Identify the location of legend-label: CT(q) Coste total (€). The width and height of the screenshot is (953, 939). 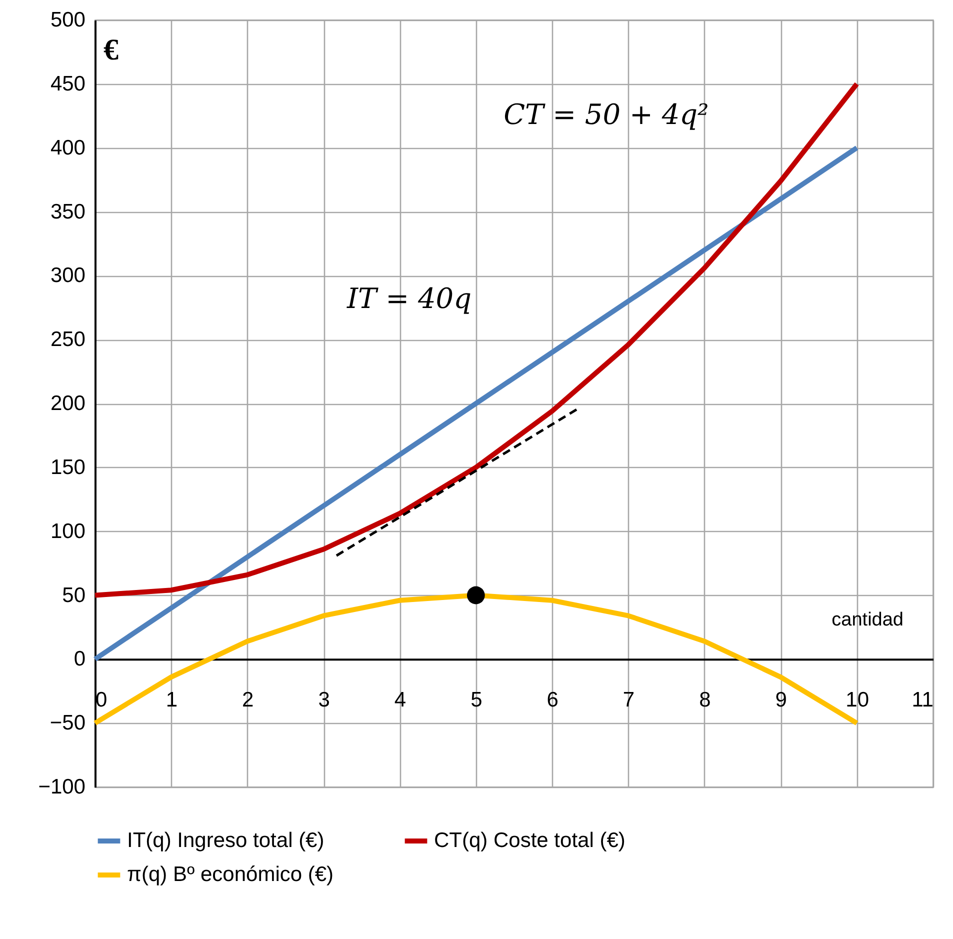
(530, 840).